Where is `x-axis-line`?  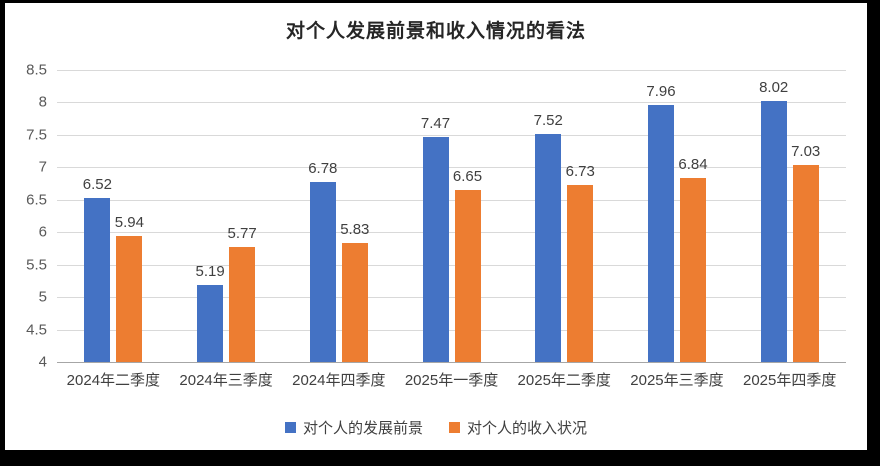 x-axis-line is located at coordinates (451, 362).